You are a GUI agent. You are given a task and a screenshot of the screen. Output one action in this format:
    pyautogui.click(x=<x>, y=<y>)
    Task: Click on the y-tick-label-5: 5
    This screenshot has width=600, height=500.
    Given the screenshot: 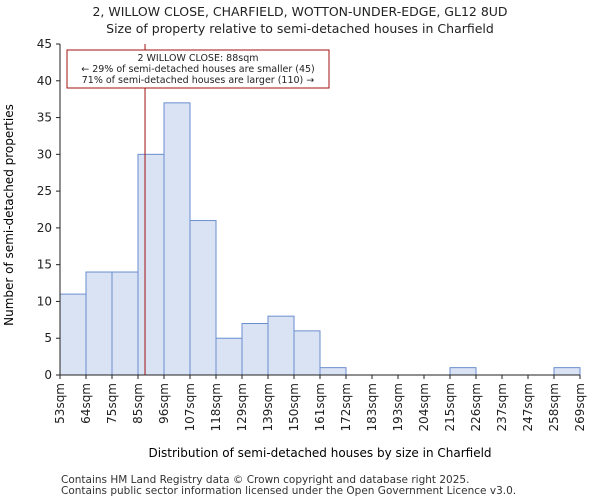 What is the action you would take?
    pyautogui.click(x=48, y=338)
    